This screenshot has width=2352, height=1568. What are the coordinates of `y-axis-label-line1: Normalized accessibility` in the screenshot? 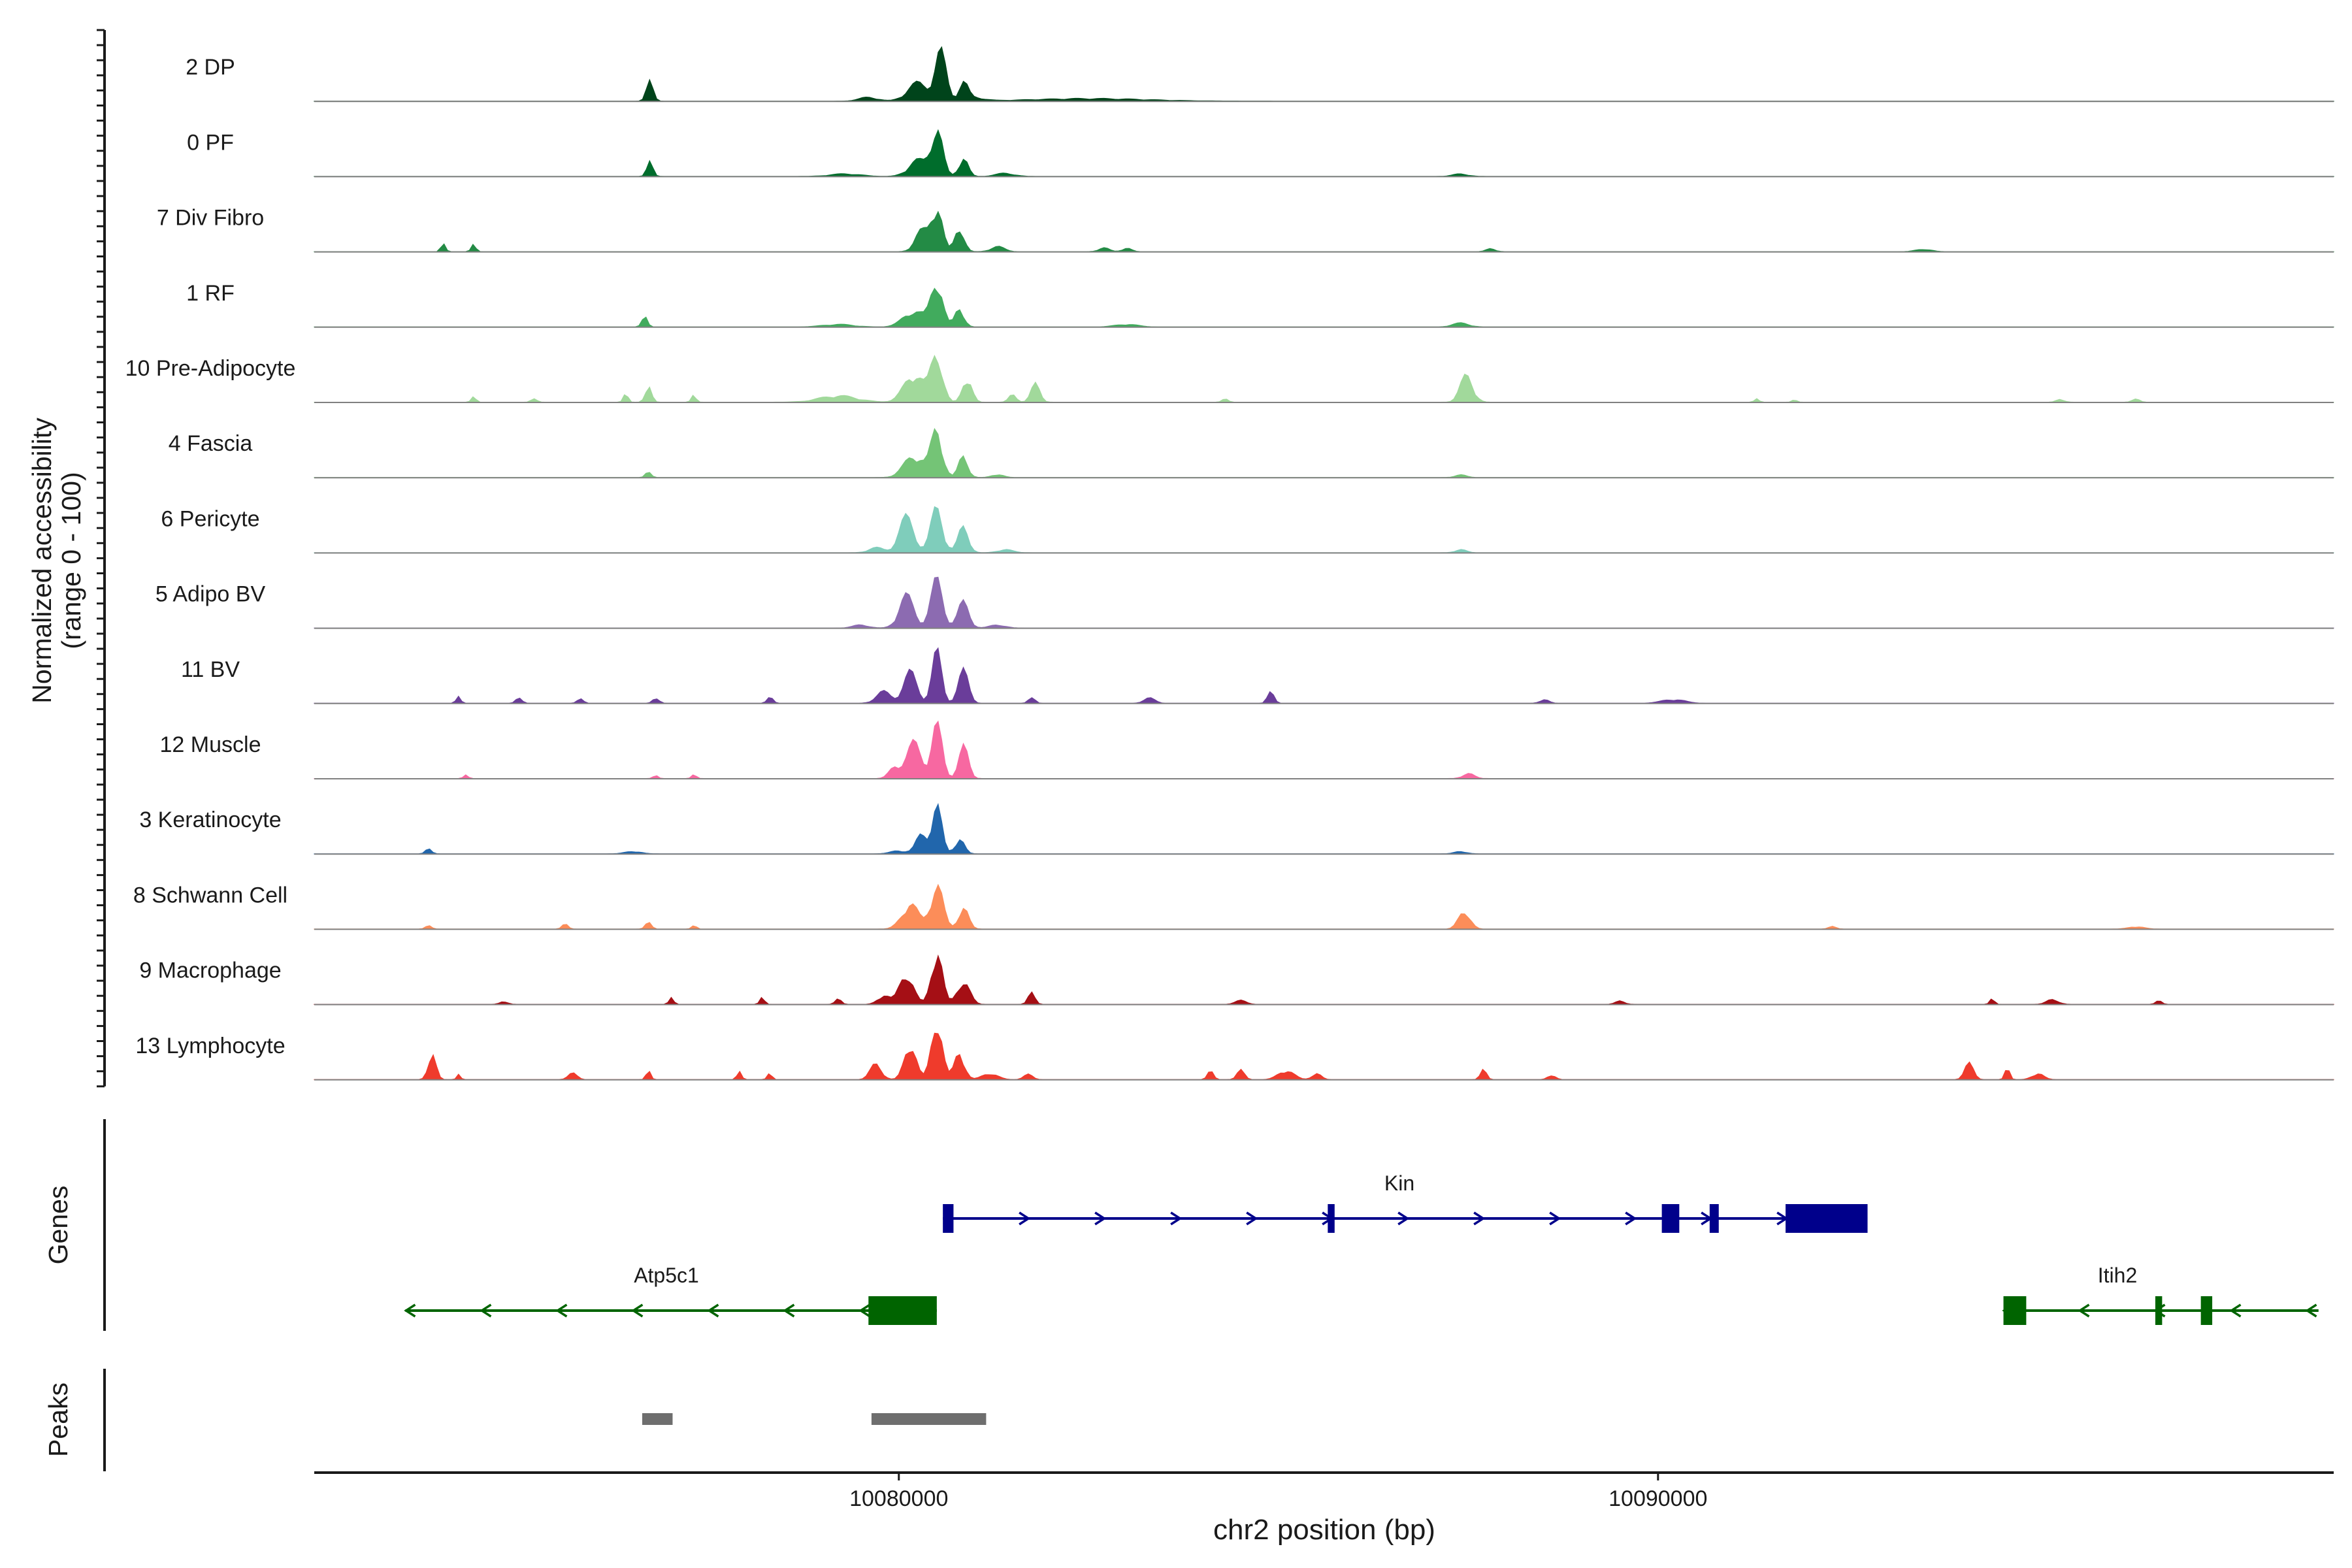 It's located at (42, 560).